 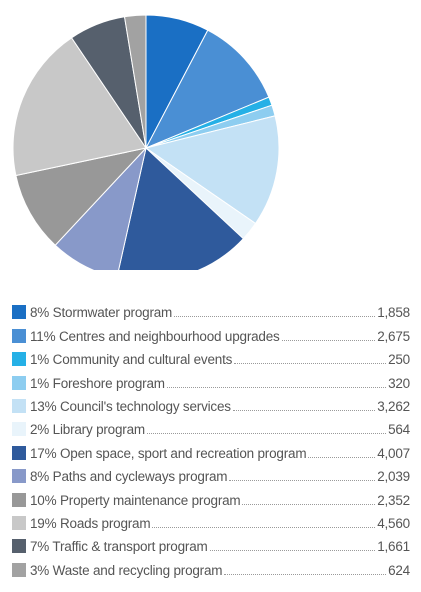 I want to click on legend-value: 564, so click(x=399, y=430).